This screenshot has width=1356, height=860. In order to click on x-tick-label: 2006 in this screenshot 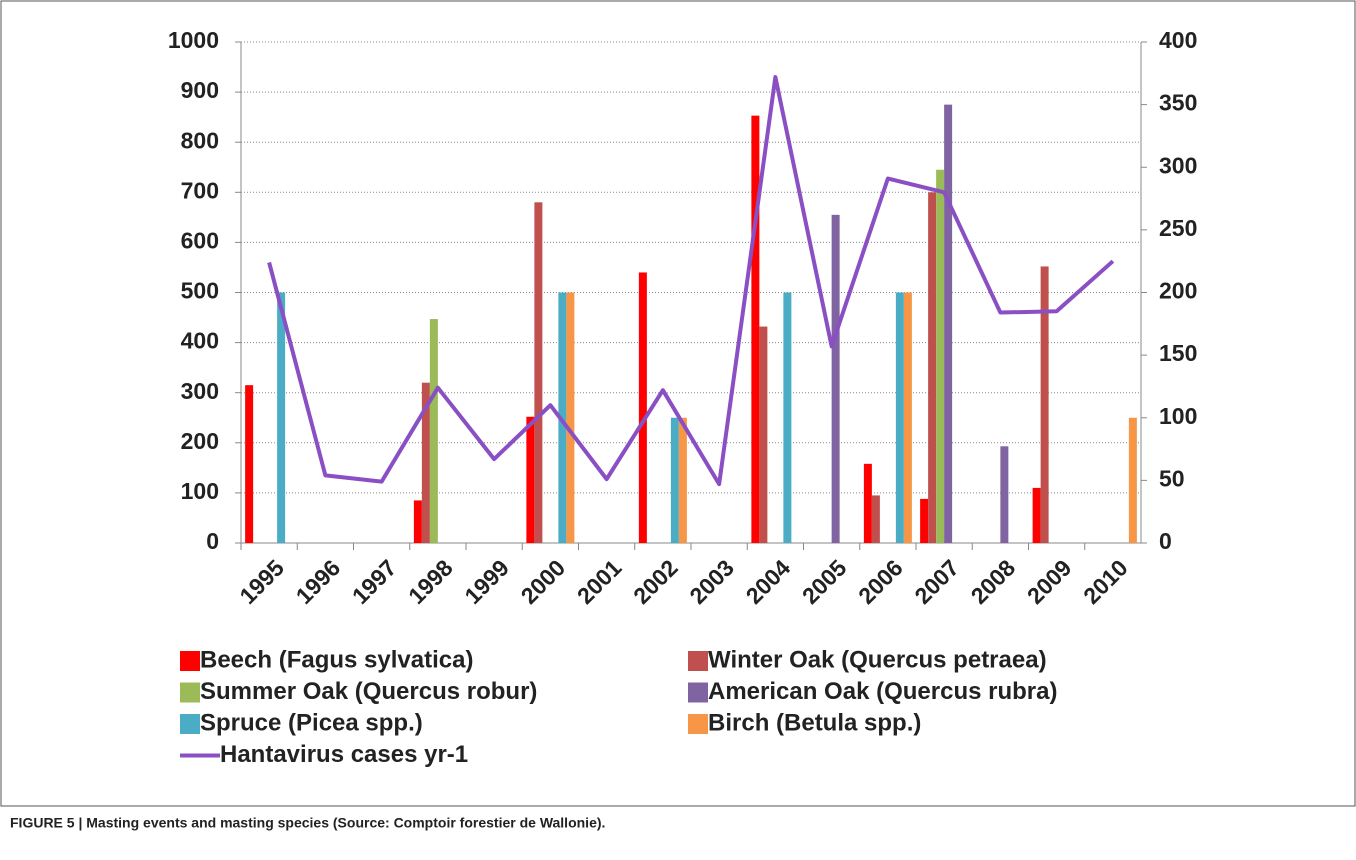, I will do `click(880, 581)`.